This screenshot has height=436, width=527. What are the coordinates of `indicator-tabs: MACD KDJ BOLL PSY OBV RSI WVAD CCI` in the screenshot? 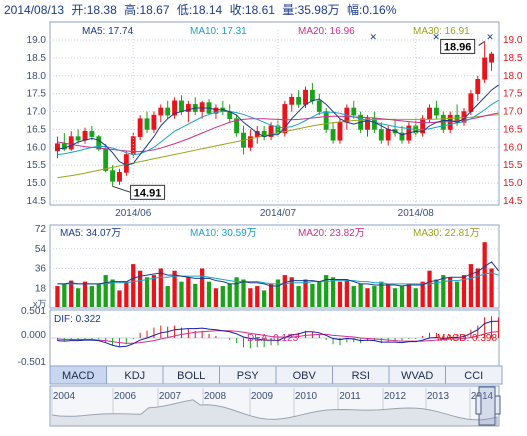 It's located at (276, 375).